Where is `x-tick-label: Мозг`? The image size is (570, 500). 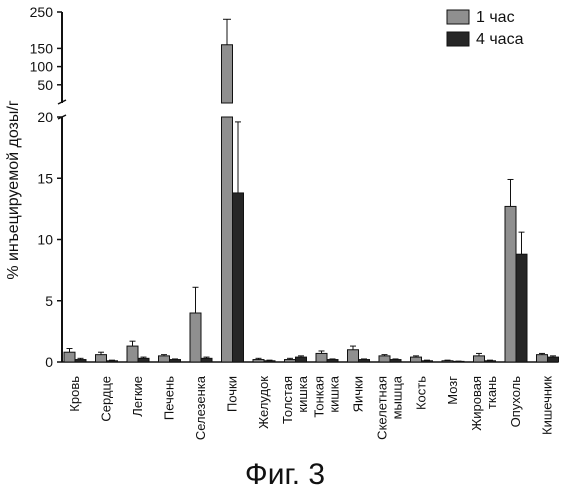
x-tick-label: Мозг is located at coordinates (452, 390).